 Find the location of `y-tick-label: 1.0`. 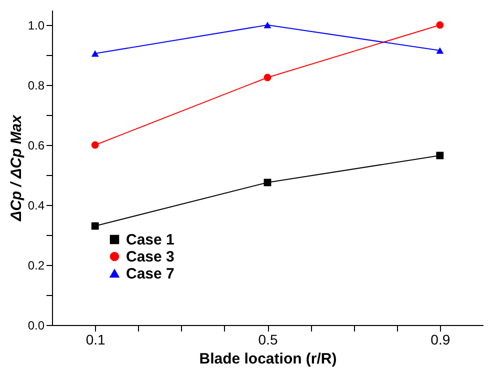

y-tick-label: 1.0 is located at coordinates (36, 25).